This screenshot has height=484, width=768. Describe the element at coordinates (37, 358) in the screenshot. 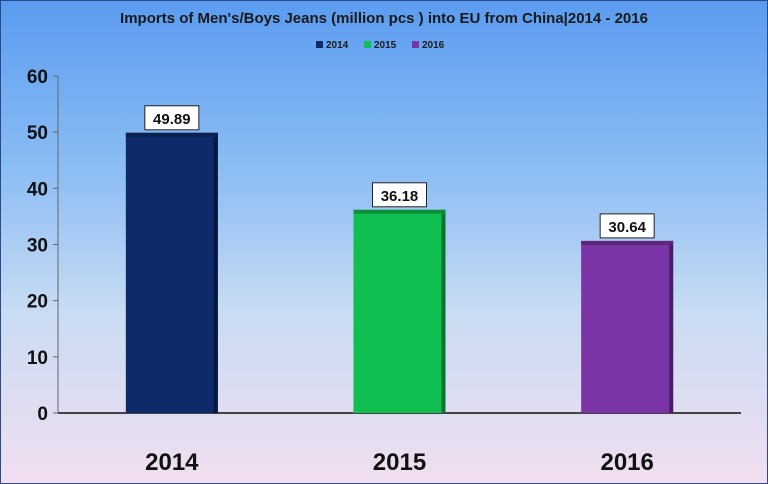

I see `y-tick-label: 10` at that location.